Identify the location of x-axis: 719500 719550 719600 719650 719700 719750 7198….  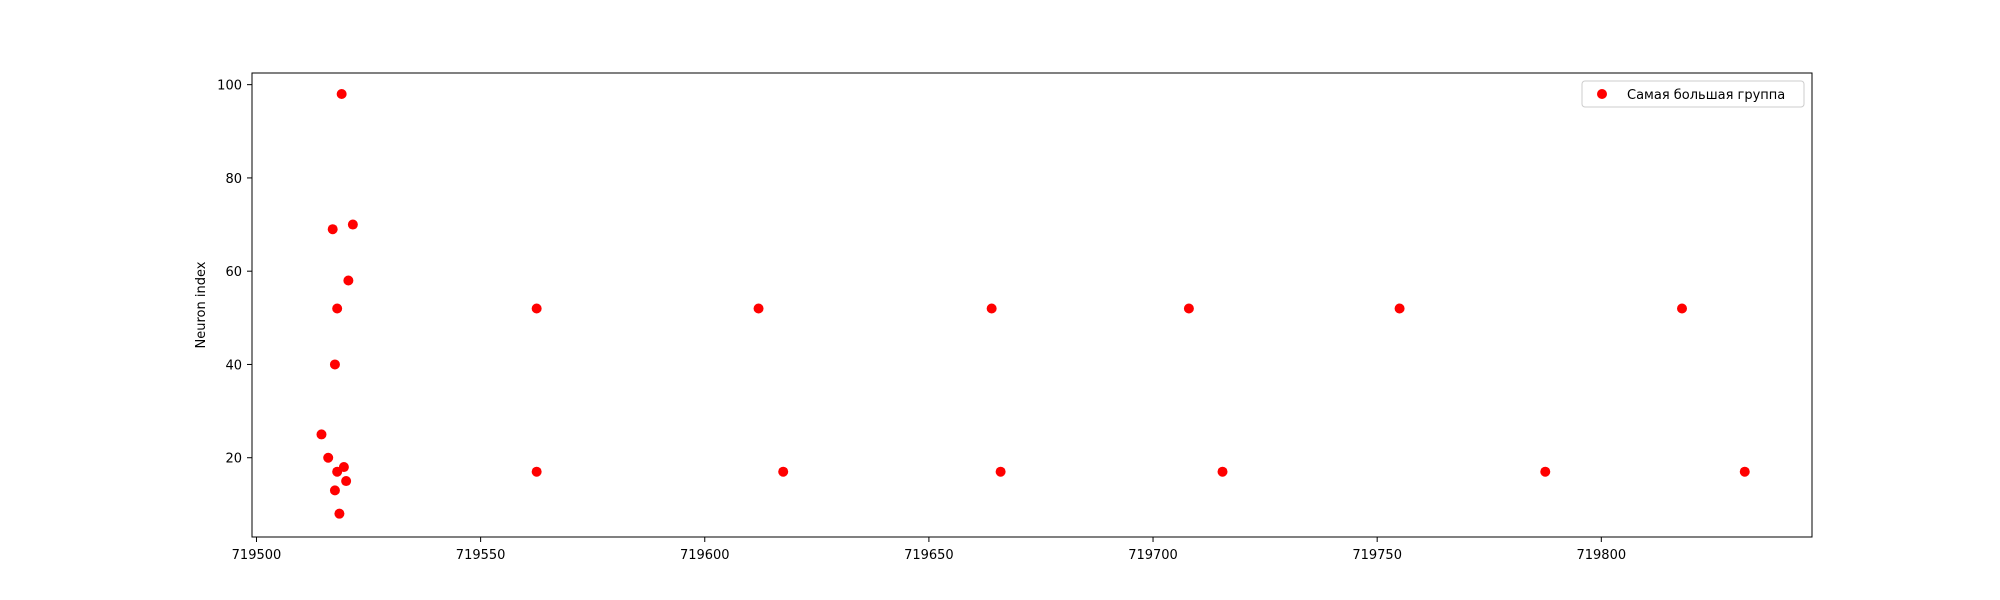
(929, 550).